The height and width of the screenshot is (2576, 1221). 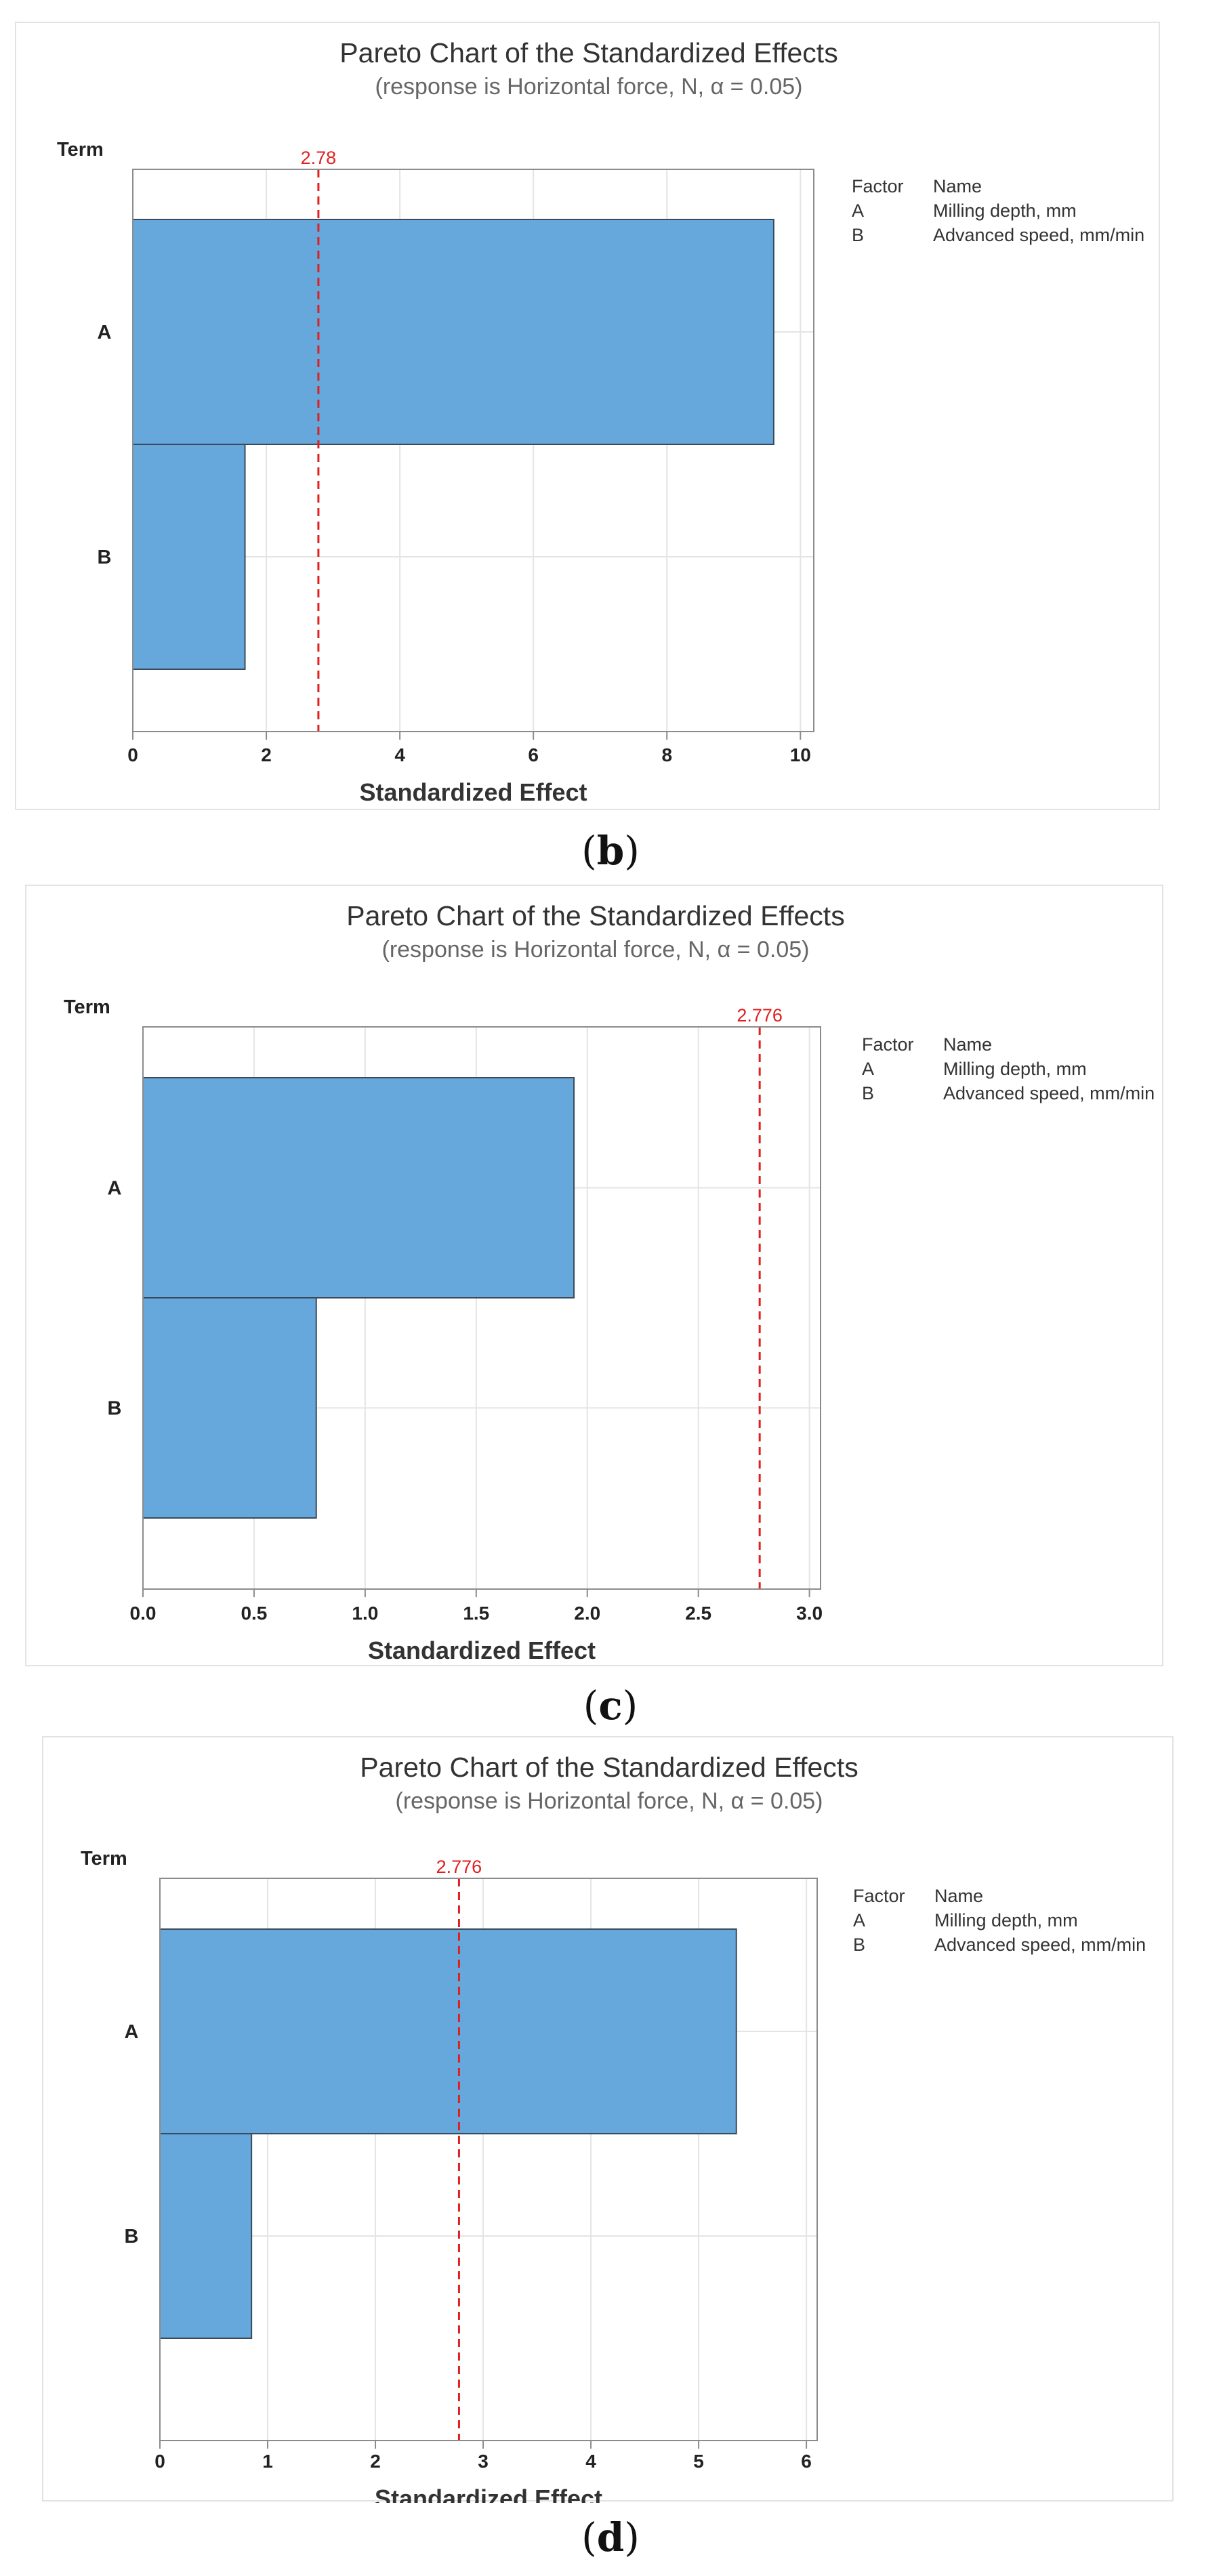 I want to click on x-tick-label: 1, so click(x=268, y=2461).